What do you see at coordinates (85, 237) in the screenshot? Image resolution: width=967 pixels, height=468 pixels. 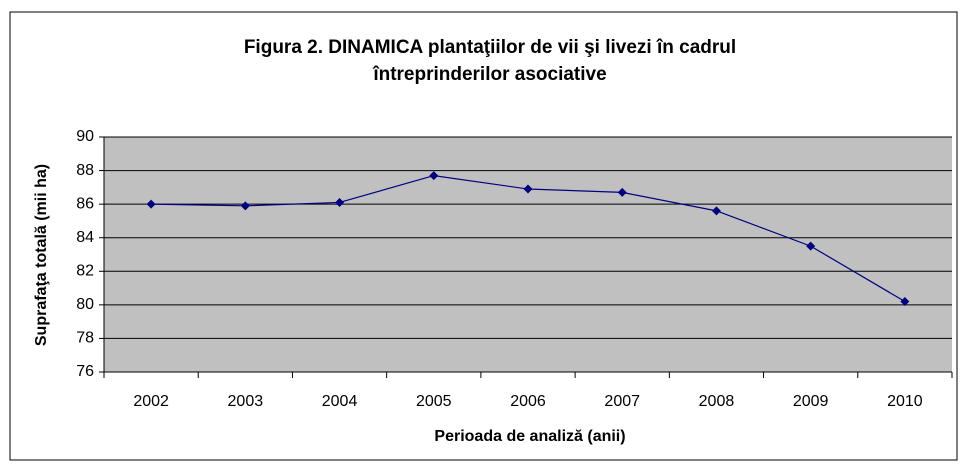 I see `y-tick-label: 84` at bounding box center [85, 237].